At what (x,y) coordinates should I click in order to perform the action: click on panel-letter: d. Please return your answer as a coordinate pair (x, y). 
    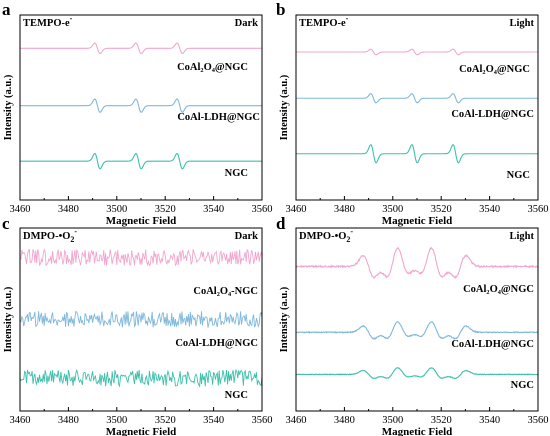
    Looking at the image, I should click on (281, 223).